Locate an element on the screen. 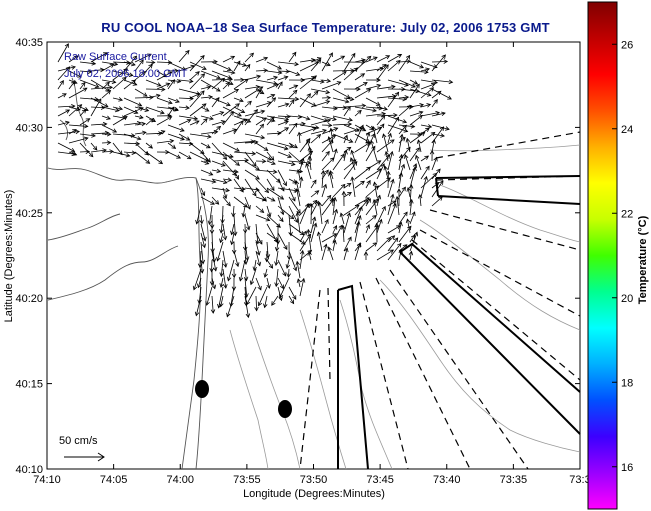  colorbar-label: Temperature (°C) is located at coordinates (643, 259).